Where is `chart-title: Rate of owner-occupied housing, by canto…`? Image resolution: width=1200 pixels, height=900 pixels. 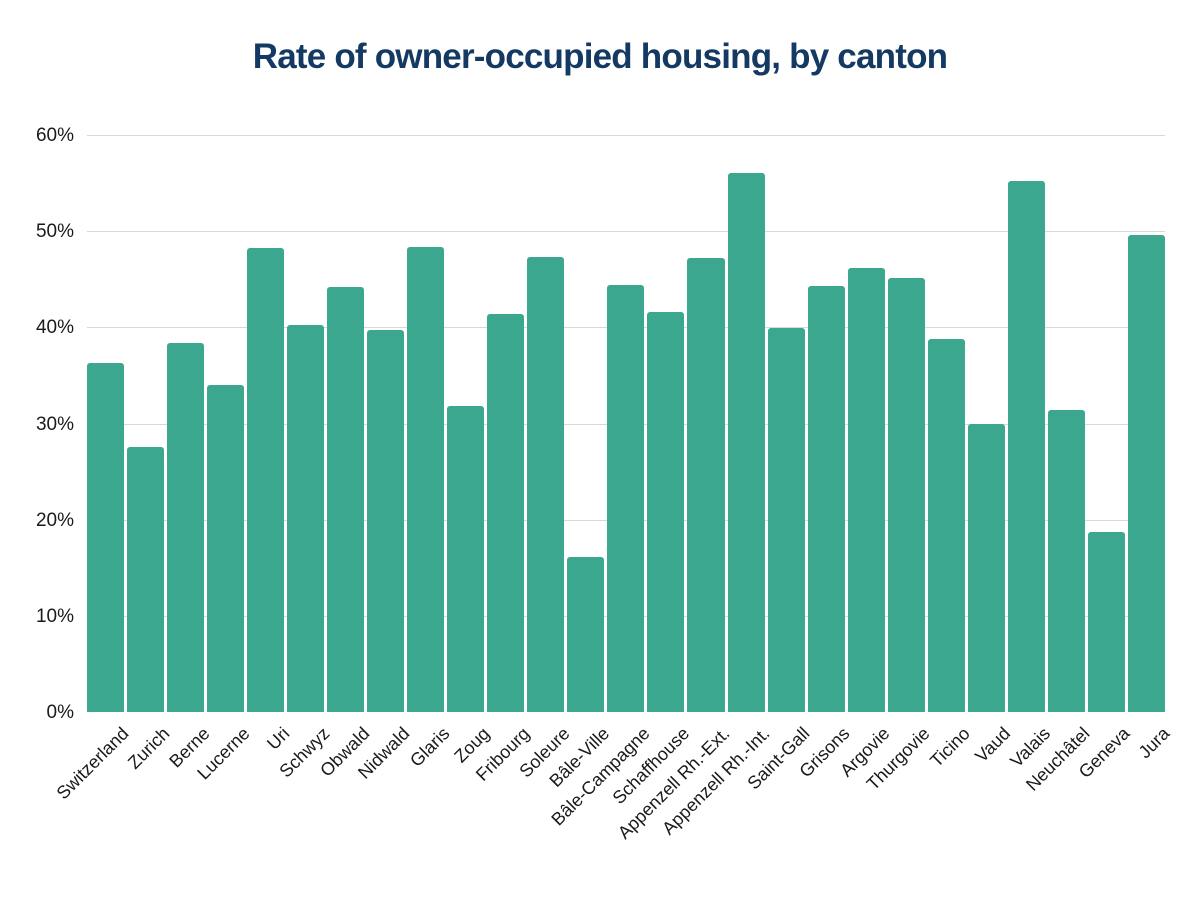
chart-title: Rate of owner-occupied housing, by canto… is located at coordinates (600, 56).